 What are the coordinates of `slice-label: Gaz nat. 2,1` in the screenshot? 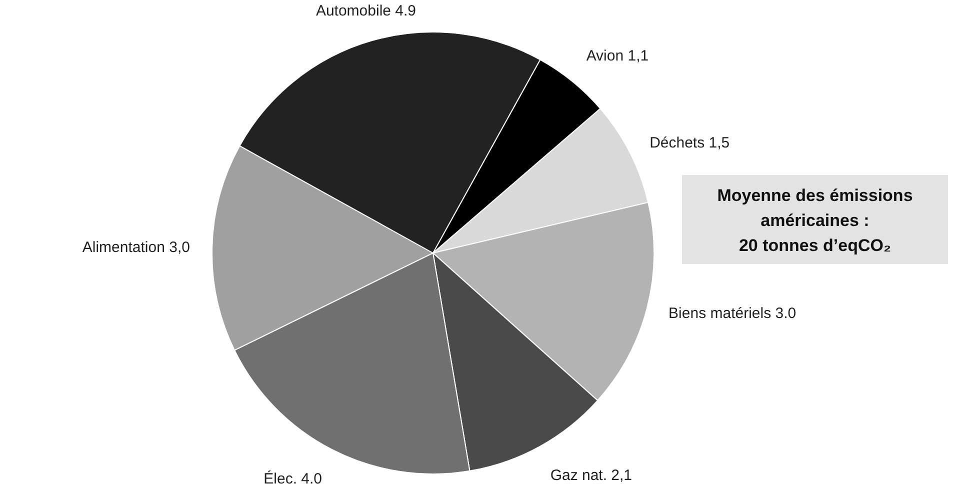 It's located at (591, 475).